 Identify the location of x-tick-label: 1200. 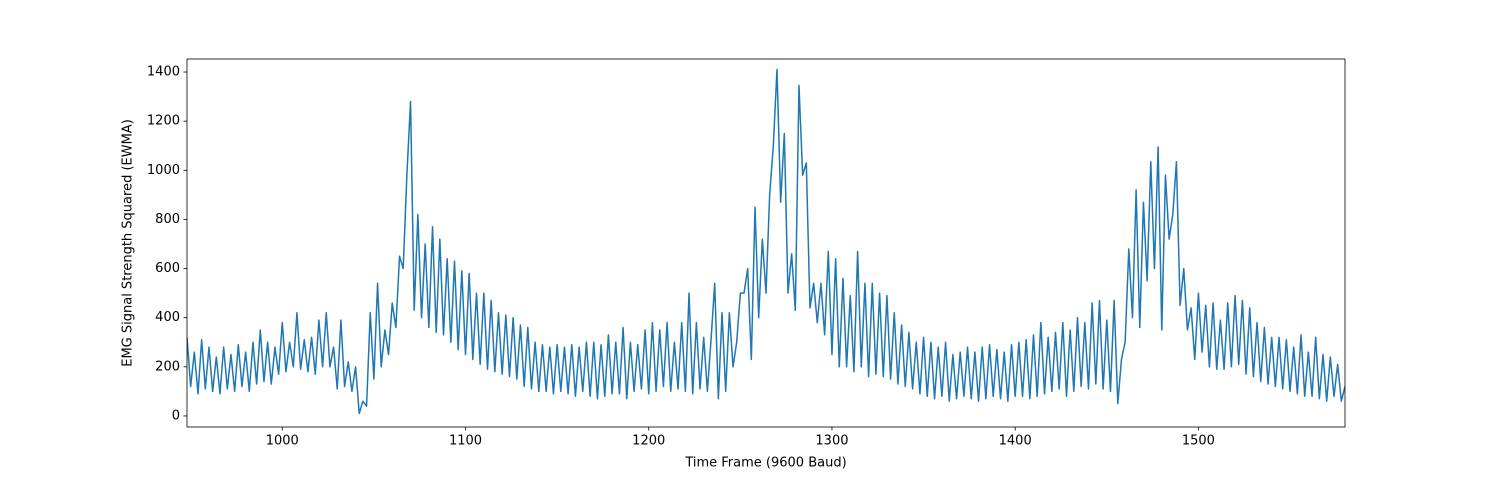
(648, 441).